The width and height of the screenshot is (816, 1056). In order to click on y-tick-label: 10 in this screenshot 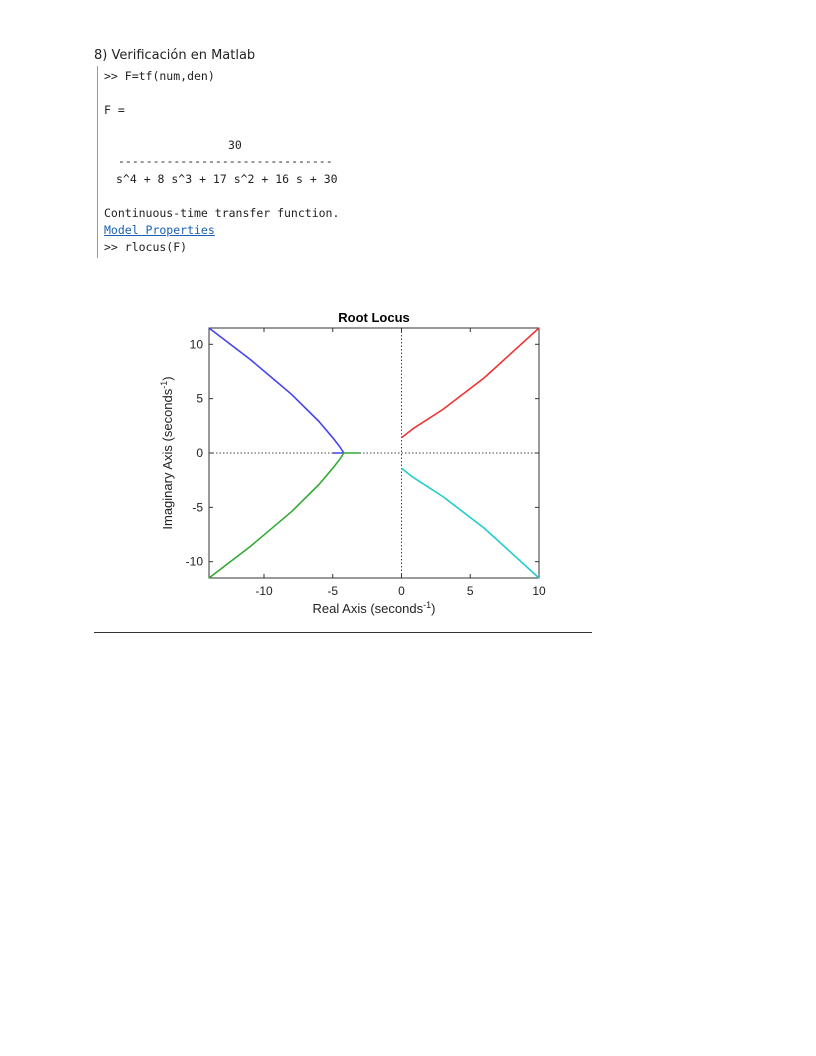, I will do `click(197, 344)`.